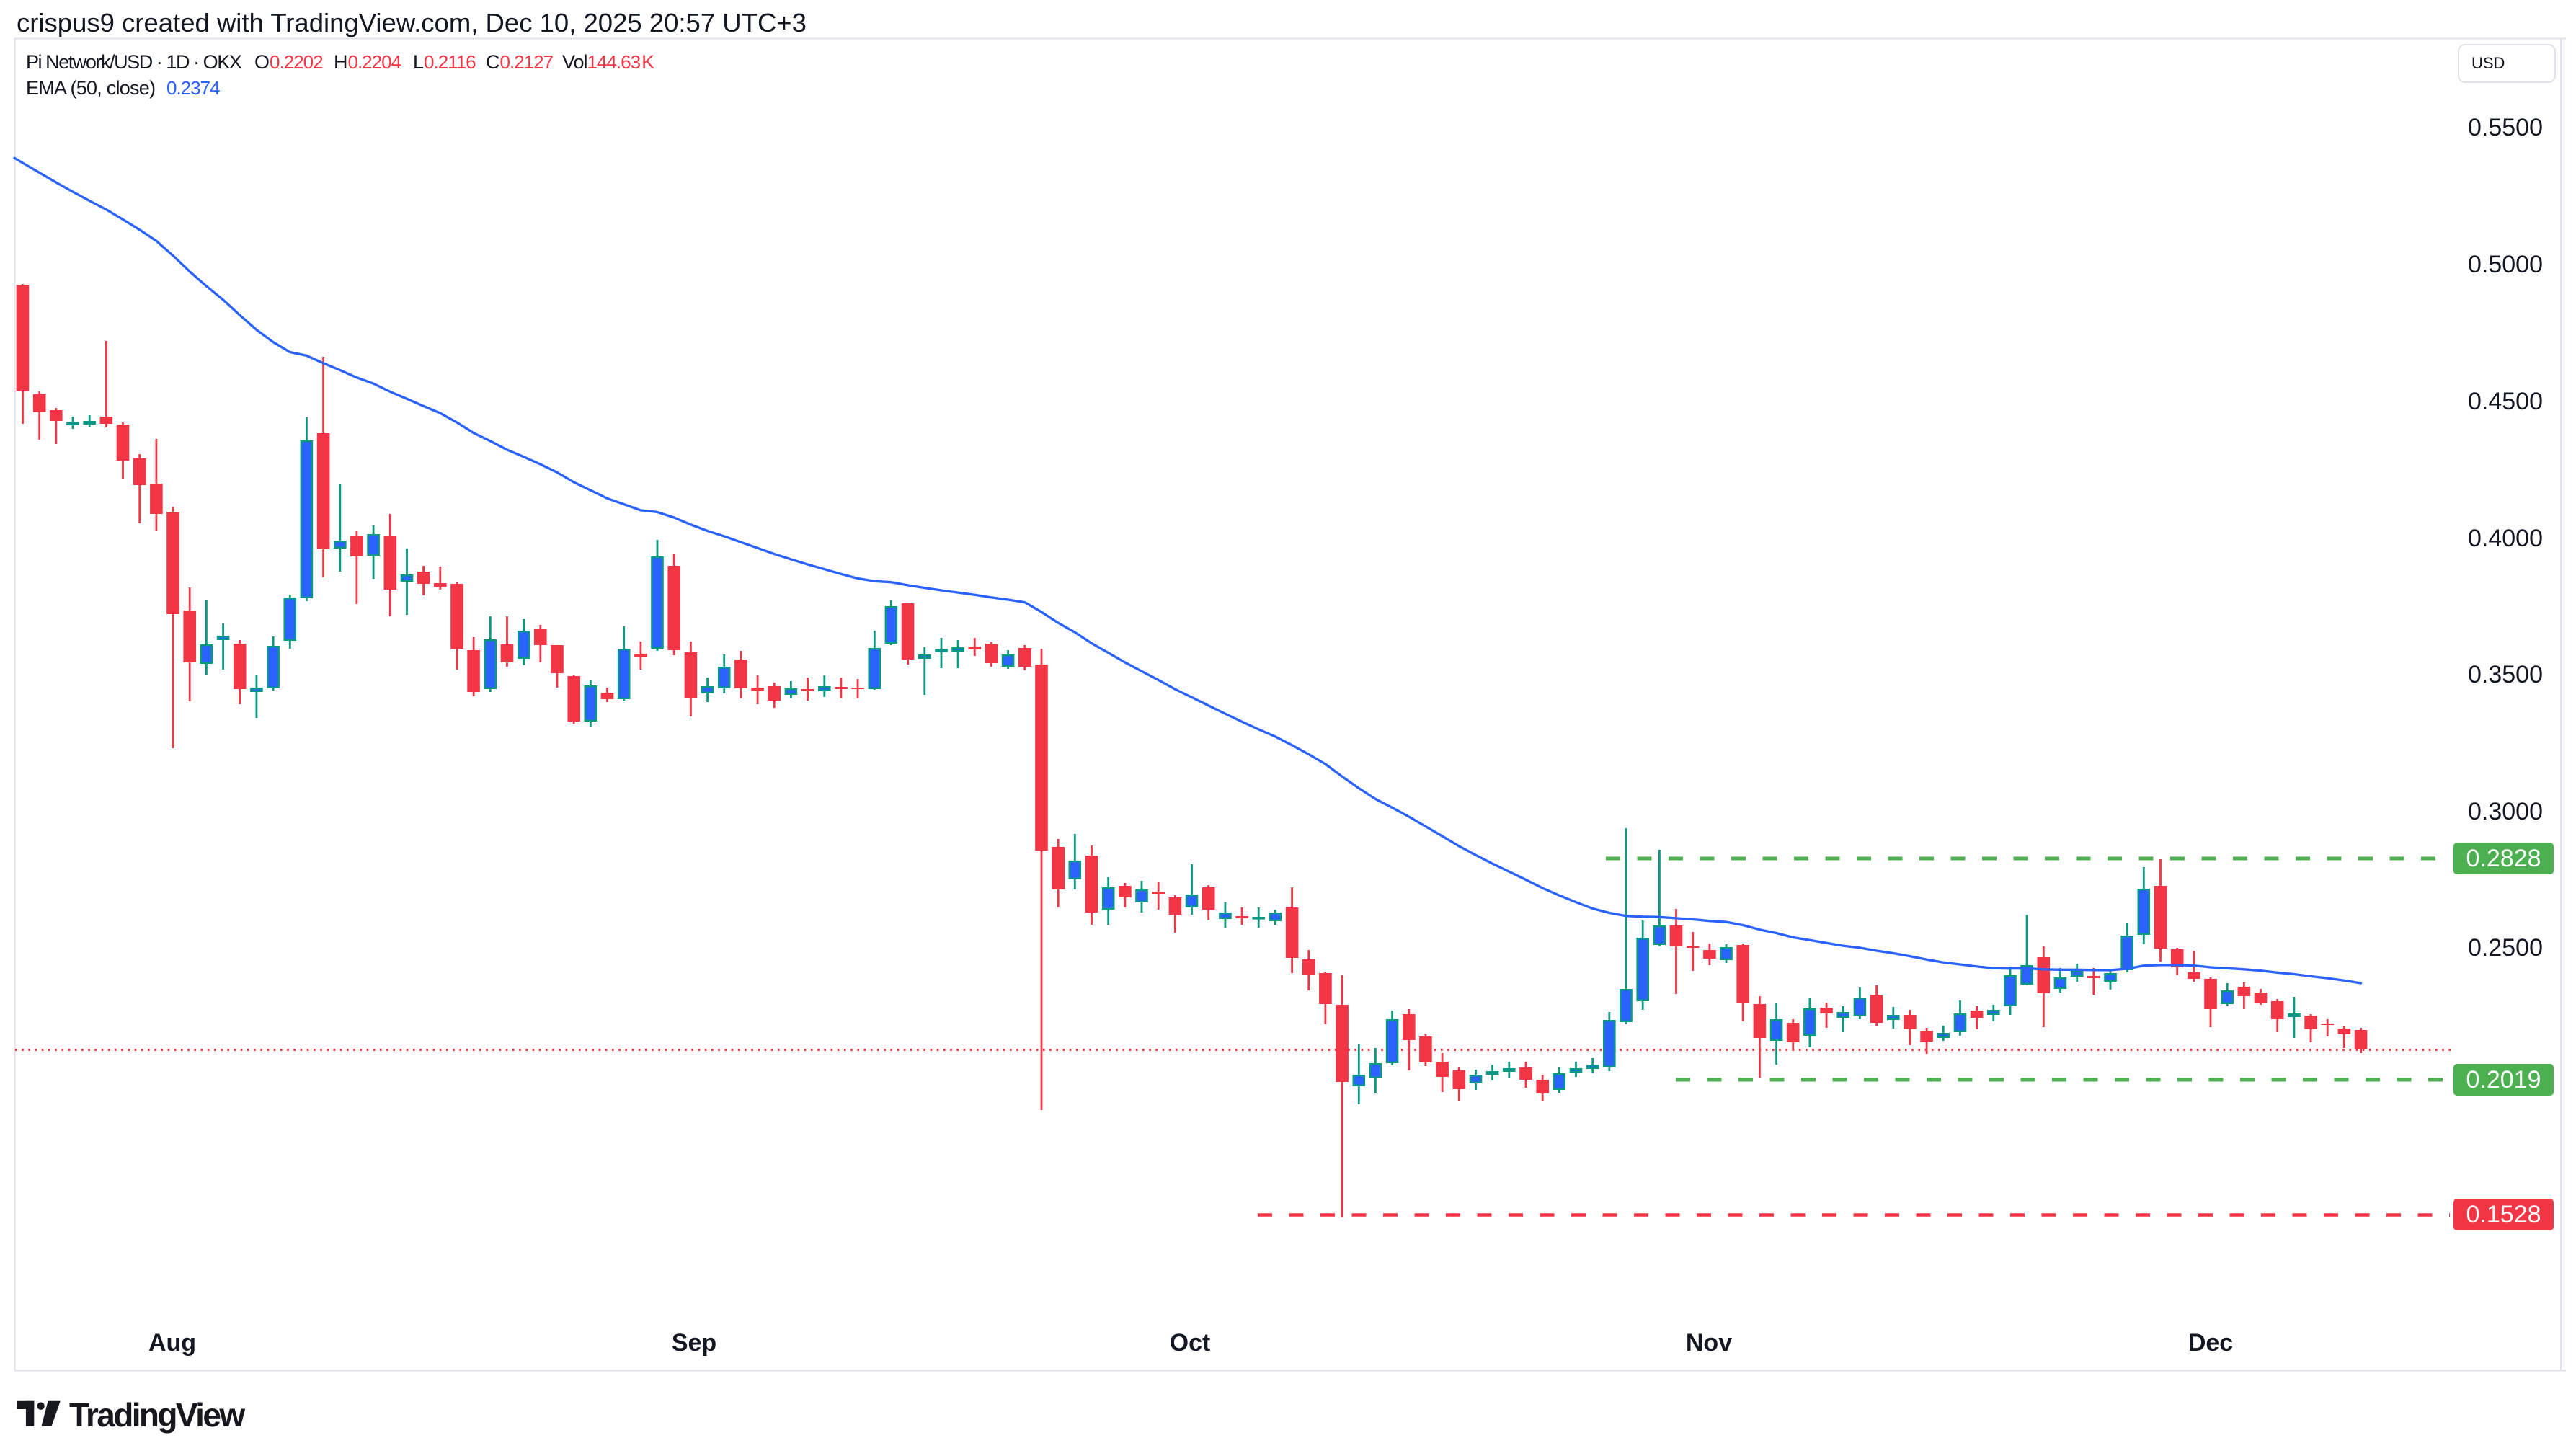 This screenshot has width=2576, height=1456. What do you see at coordinates (157, 1415) in the screenshot?
I see `svg-text: TradingView` at bounding box center [157, 1415].